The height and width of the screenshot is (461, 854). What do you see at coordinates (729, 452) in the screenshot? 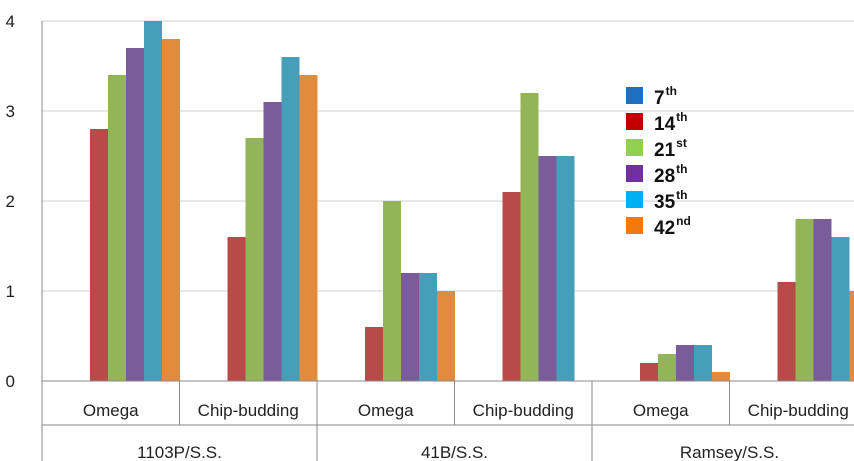
I see `group-label: Ramsey/S.S.` at bounding box center [729, 452].